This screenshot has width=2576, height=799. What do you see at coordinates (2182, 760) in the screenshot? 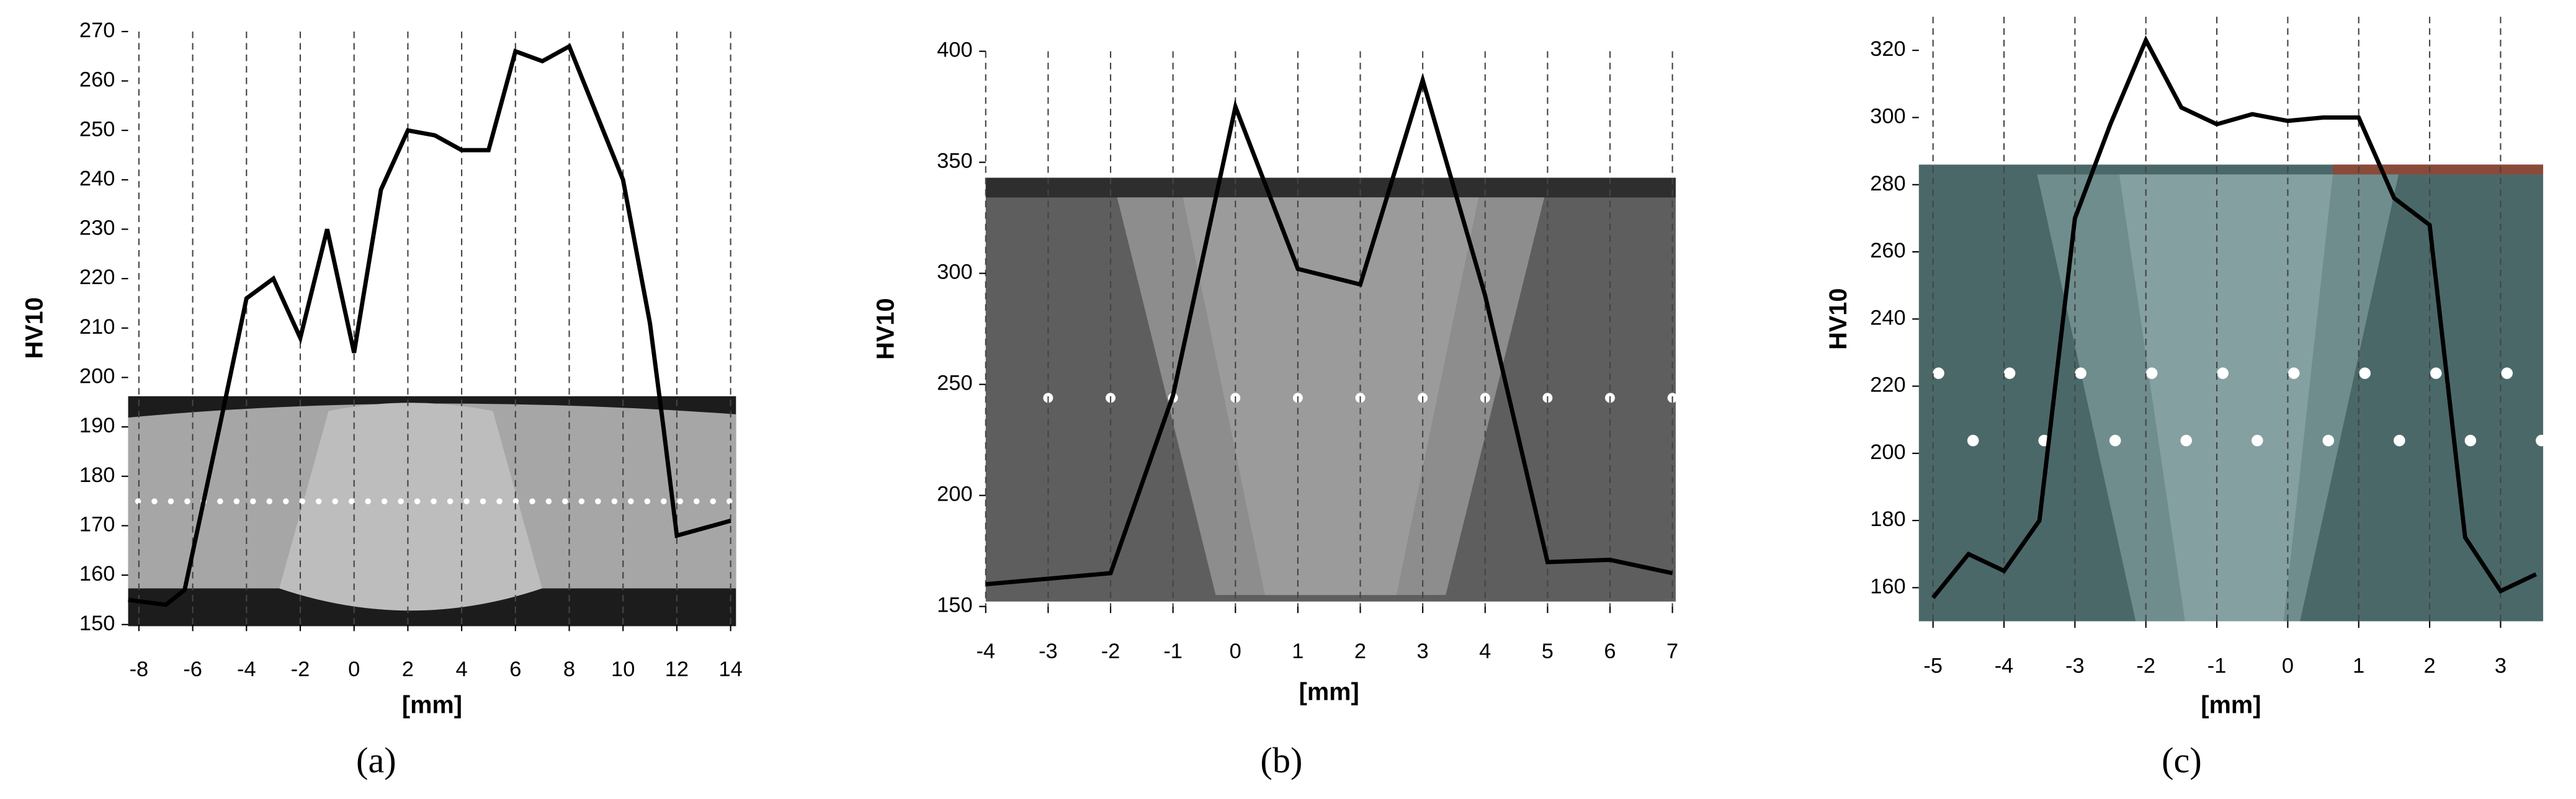
I see `caption: (c)` at bounding box center [2182, 760].